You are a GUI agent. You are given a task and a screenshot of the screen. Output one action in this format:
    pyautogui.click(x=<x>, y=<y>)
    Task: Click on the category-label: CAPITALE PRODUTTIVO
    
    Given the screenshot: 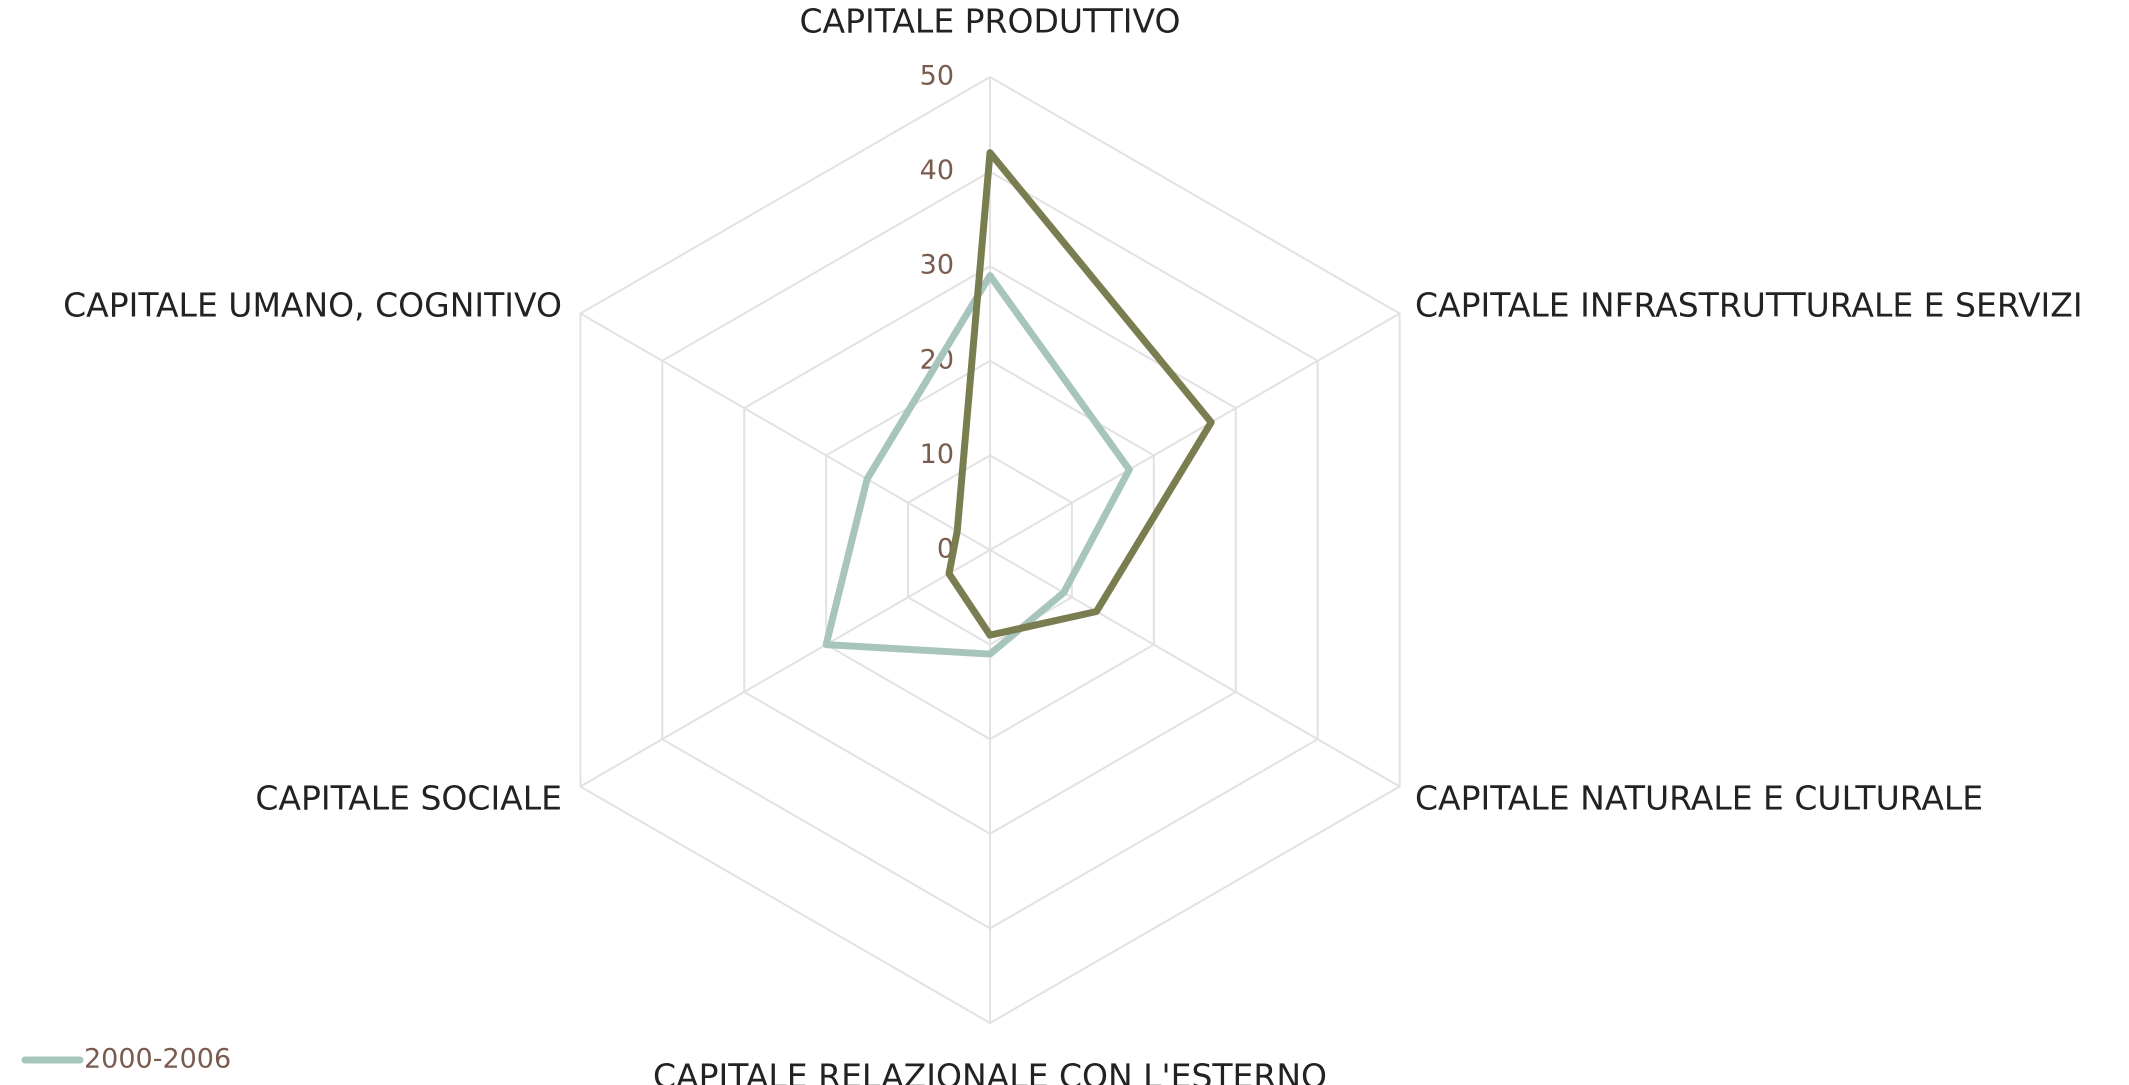 What is the action you would take?
    pyautogui.click(x=990, y=21)
    